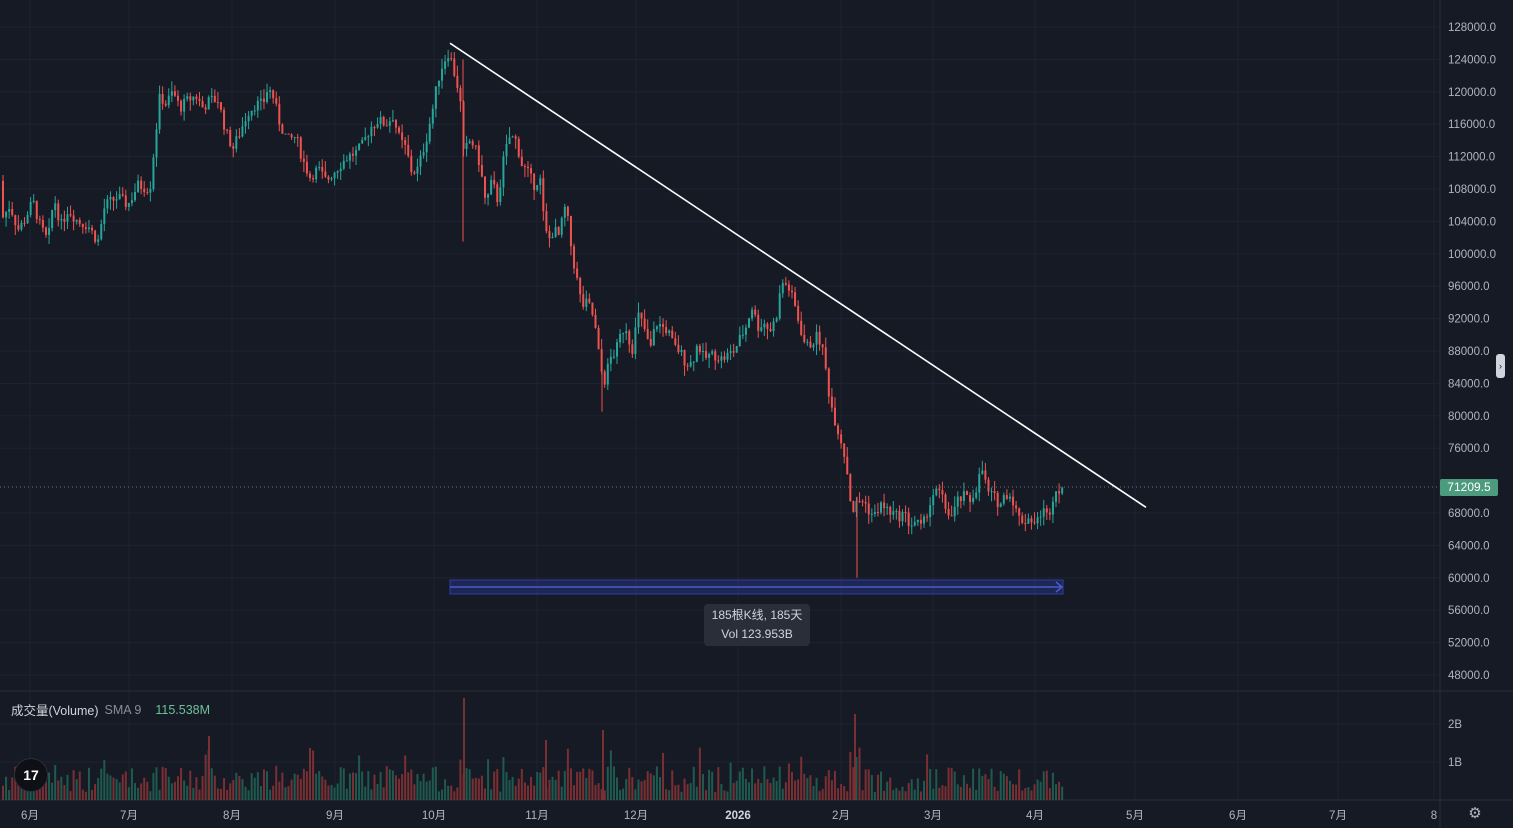  Describe the element at coordinates (31, 775) in the screenshot. I see `tradingview-logo-icon: 17` at that location.